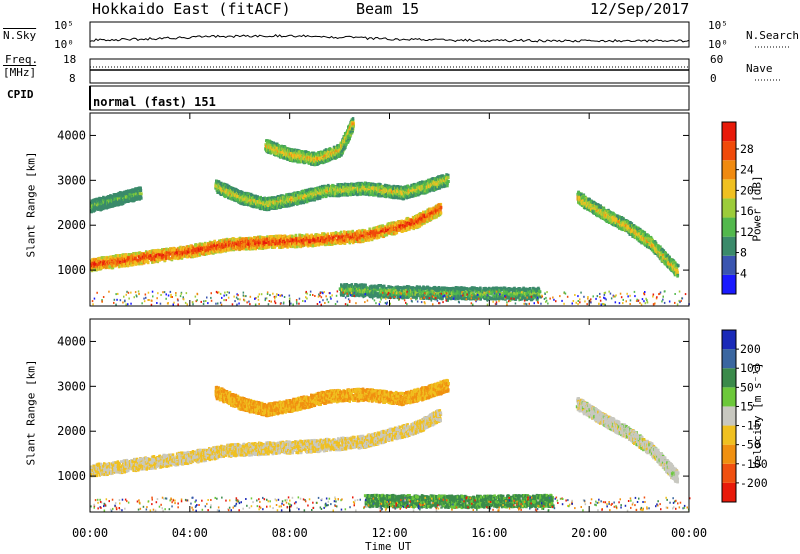  What do you see at coordinates (72, 78) in the screenshot?
I see `freq-tick-bottom: 8` at bounding box center [72, 78].